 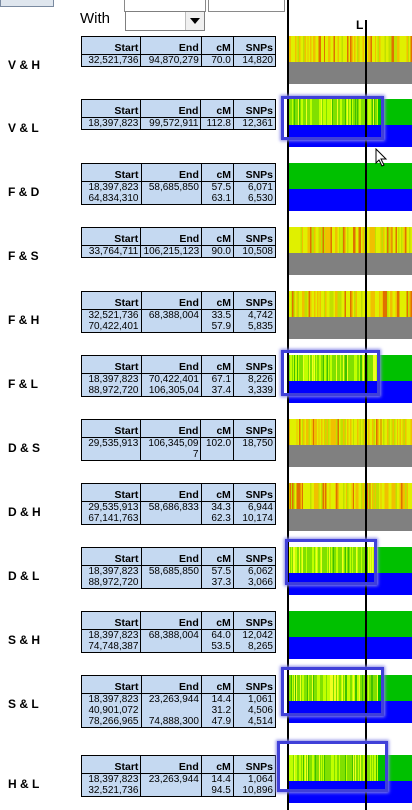 I want to click on cell-snps: 6,944, so click(x=254, y=507).